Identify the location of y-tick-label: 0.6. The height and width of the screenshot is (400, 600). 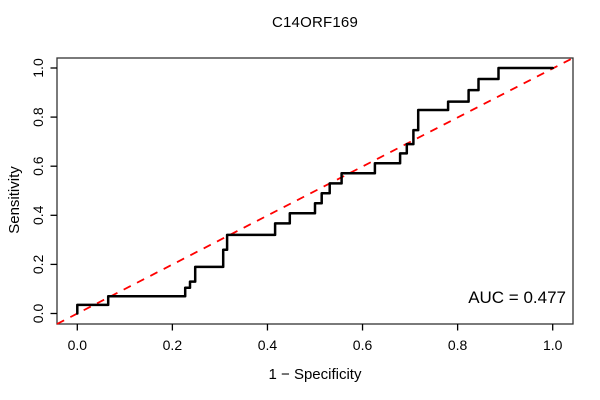
(38, 166).